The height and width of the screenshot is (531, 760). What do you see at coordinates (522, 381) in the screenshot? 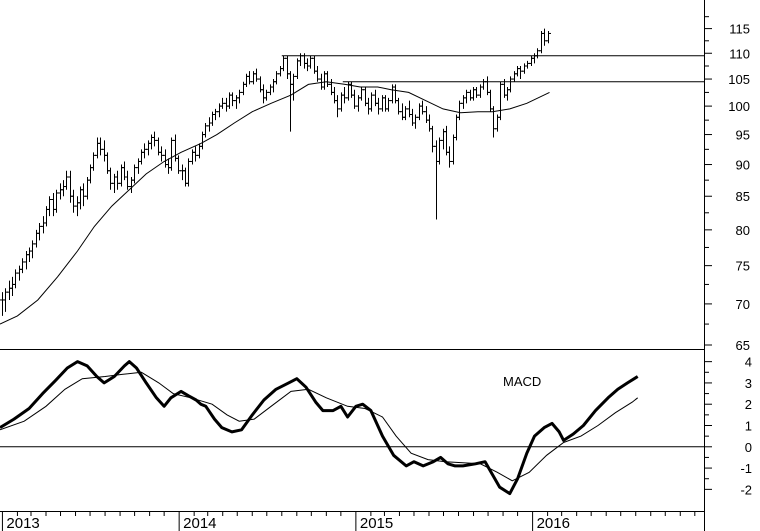
I see `macd-label: MACD` at bounding box center [522, 381].